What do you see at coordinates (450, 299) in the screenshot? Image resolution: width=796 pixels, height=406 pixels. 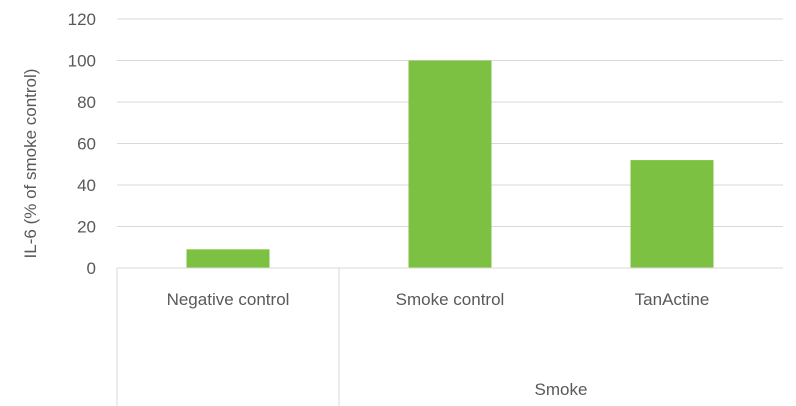 I see `category-label: Smoke control` at bounding box center [450, 299].